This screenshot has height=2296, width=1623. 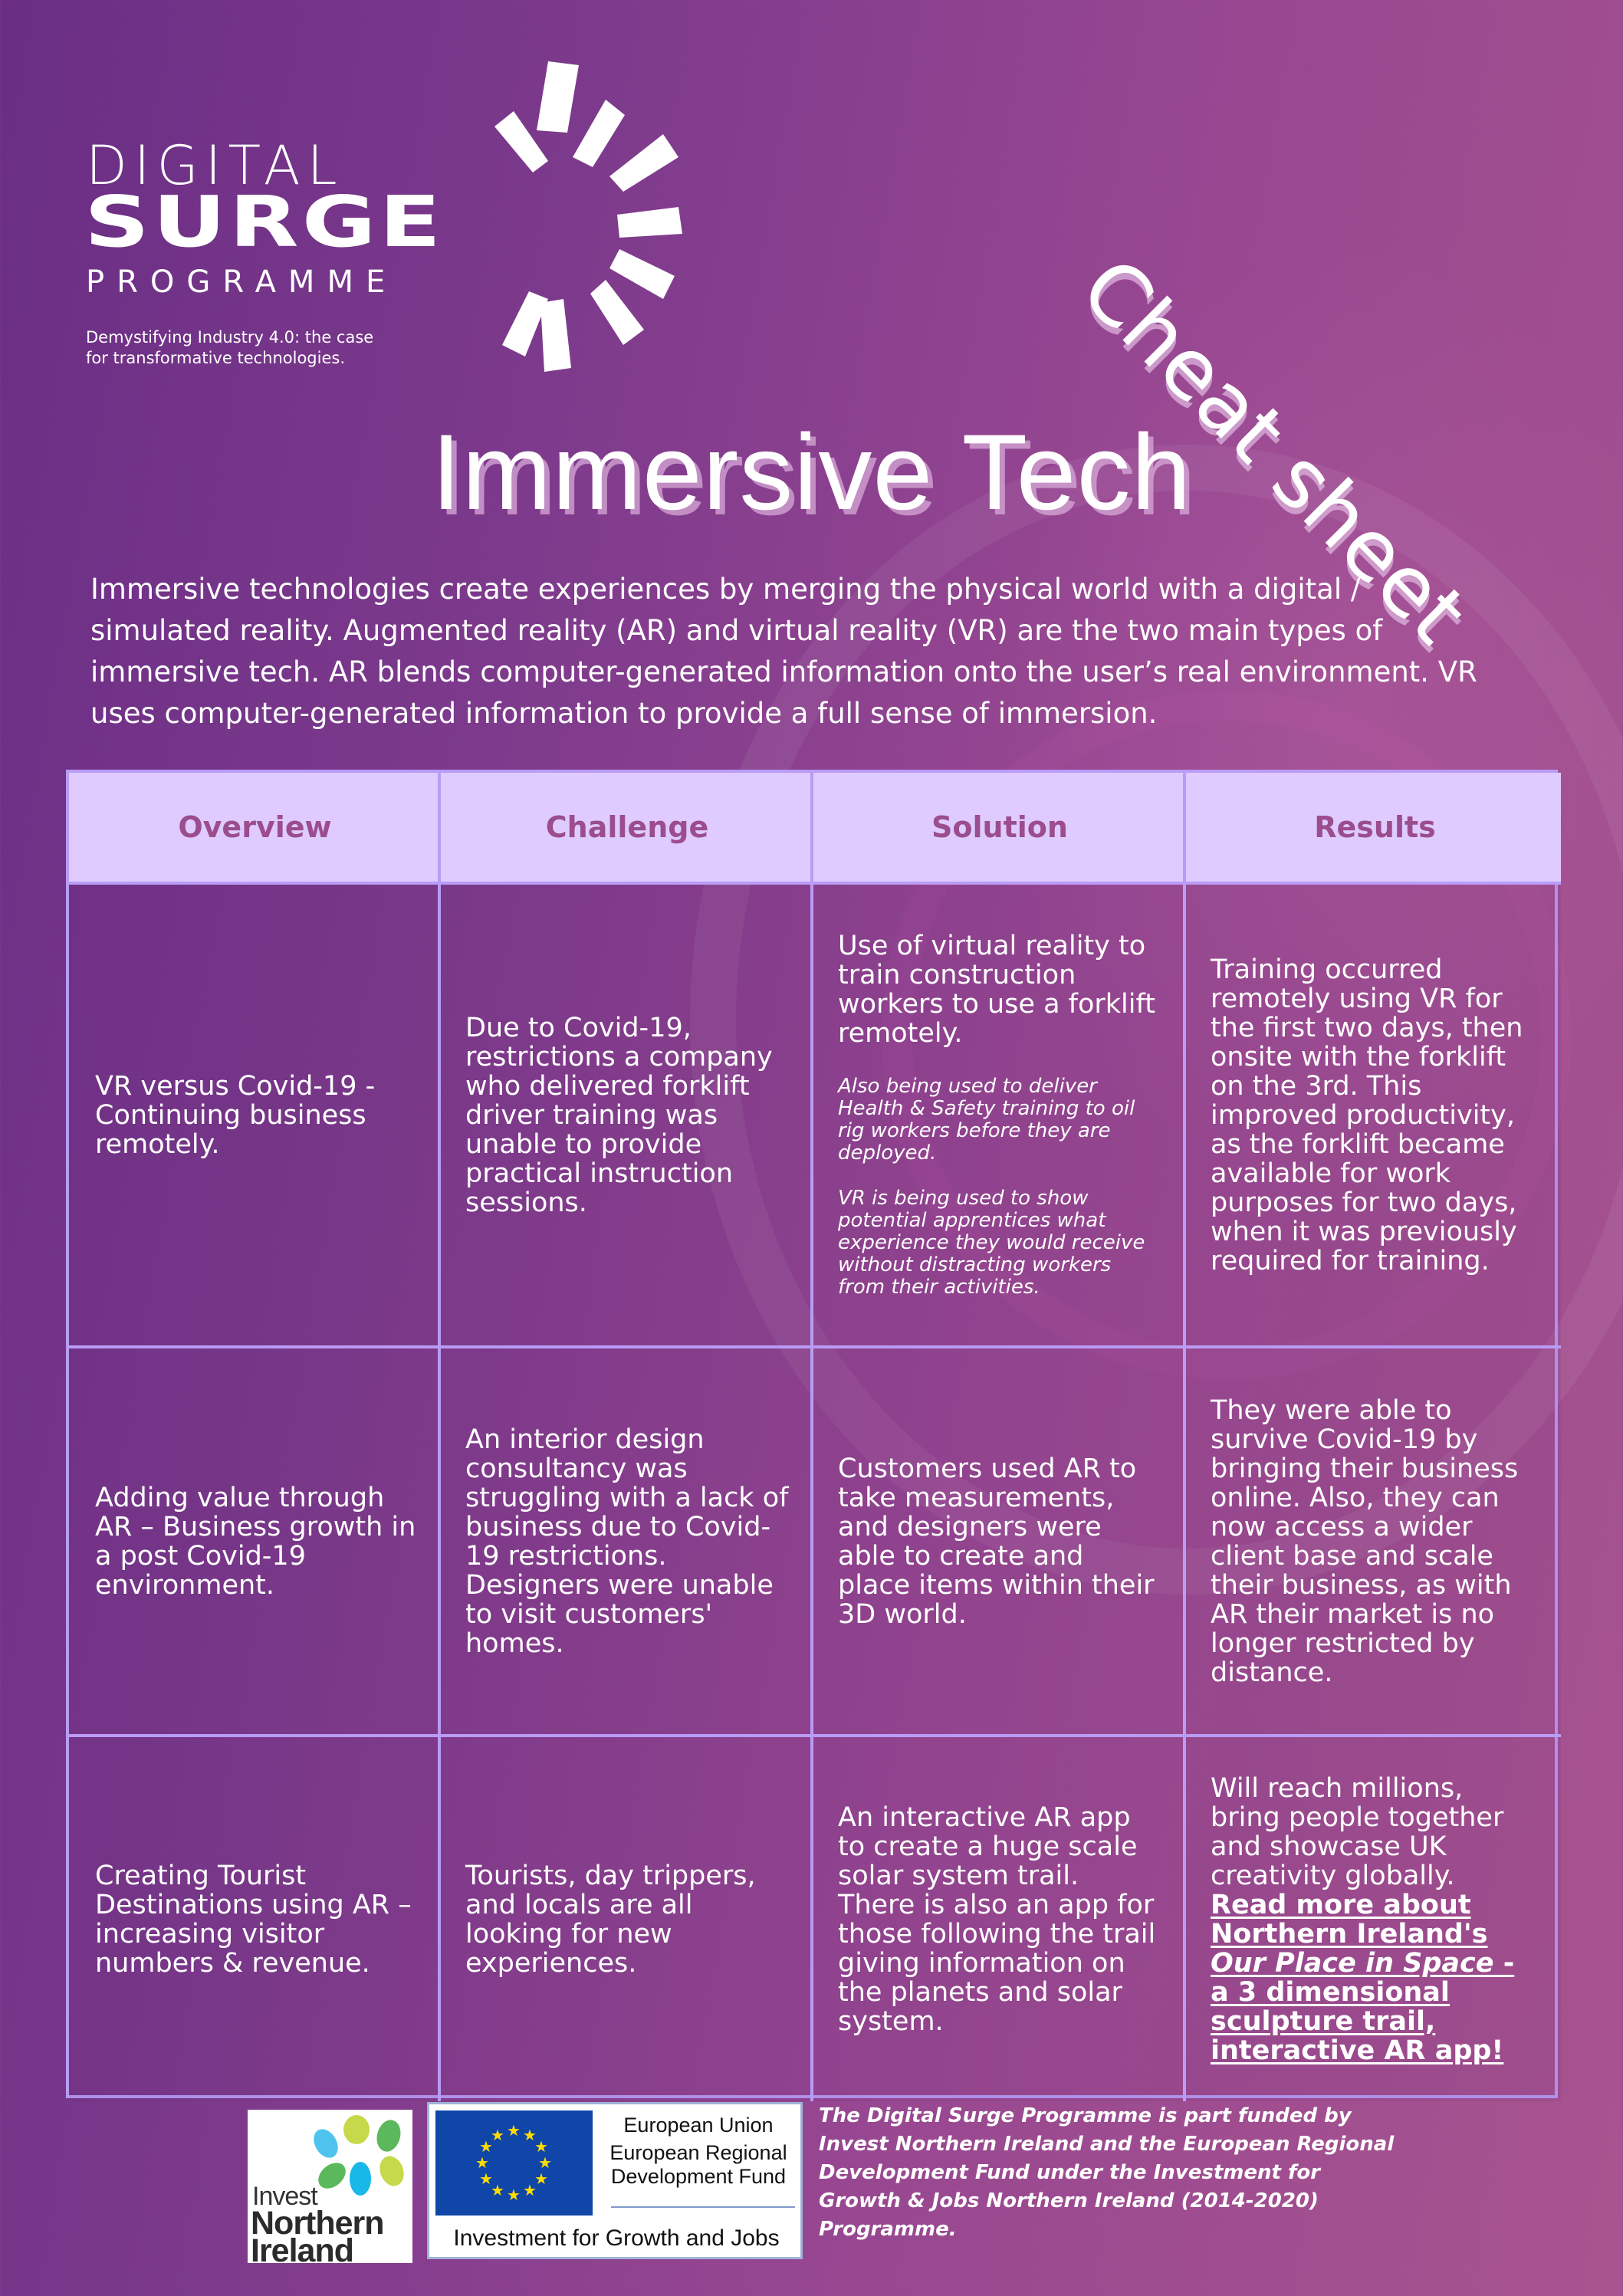 What do you see at coordinates (698, 2125) in the screenshot?
I see `eu-text: European Union` at bounding box center [698, 2125].